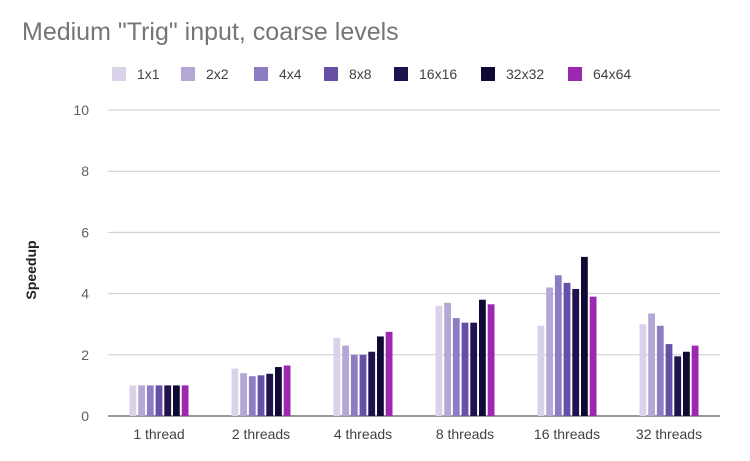 The height and width of the screenshot is (461, 750). I want to click on y-axis-title: Speedup, so click(31, 269).